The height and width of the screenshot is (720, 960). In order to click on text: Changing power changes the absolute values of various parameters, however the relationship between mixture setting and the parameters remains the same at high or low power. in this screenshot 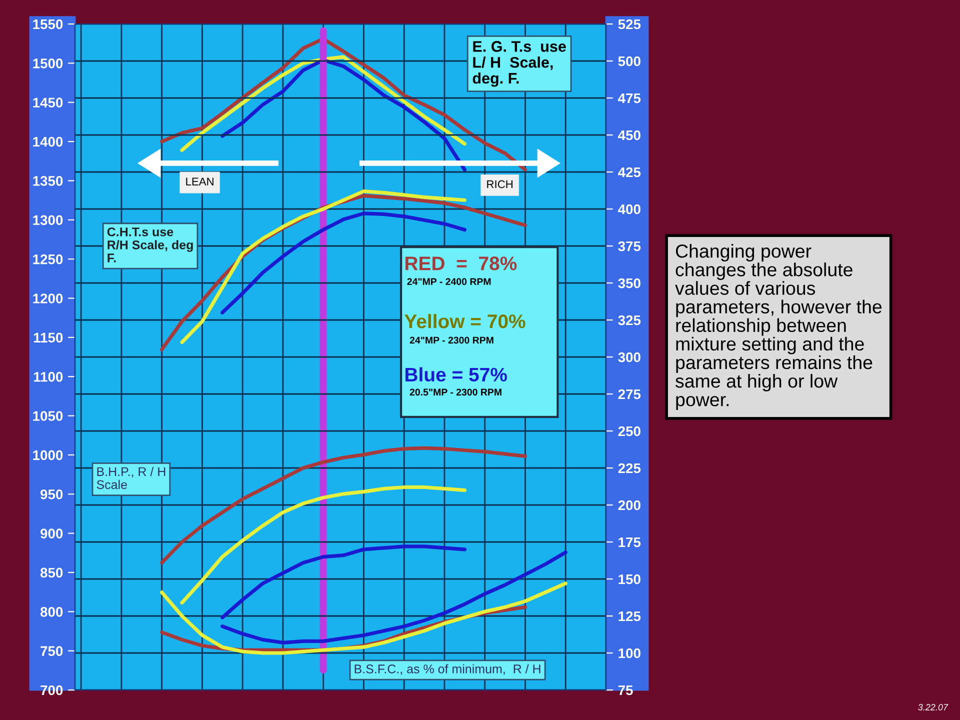, I will do `click(778, 327)`.